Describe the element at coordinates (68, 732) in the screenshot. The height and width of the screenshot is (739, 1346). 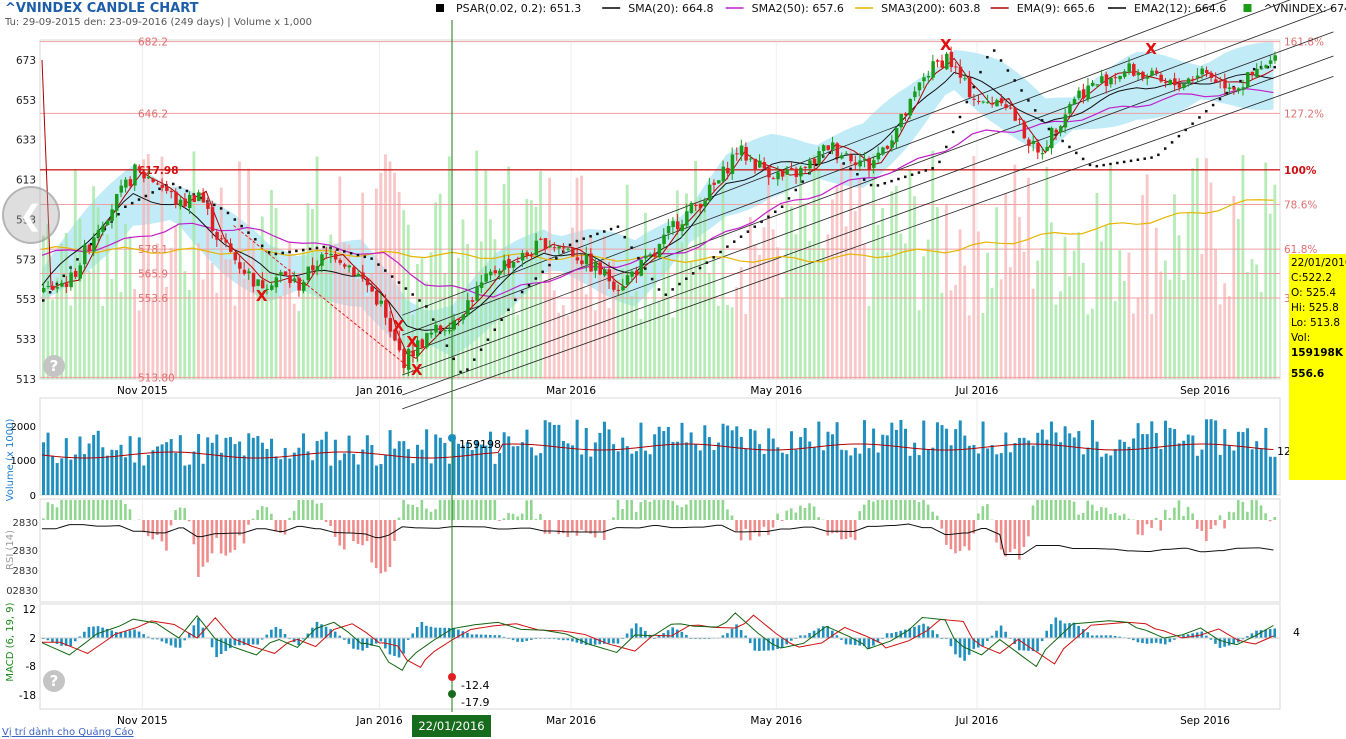
I see `ad-placeholder-link: Vị trí dành cho Quảng Cáo` at that location.